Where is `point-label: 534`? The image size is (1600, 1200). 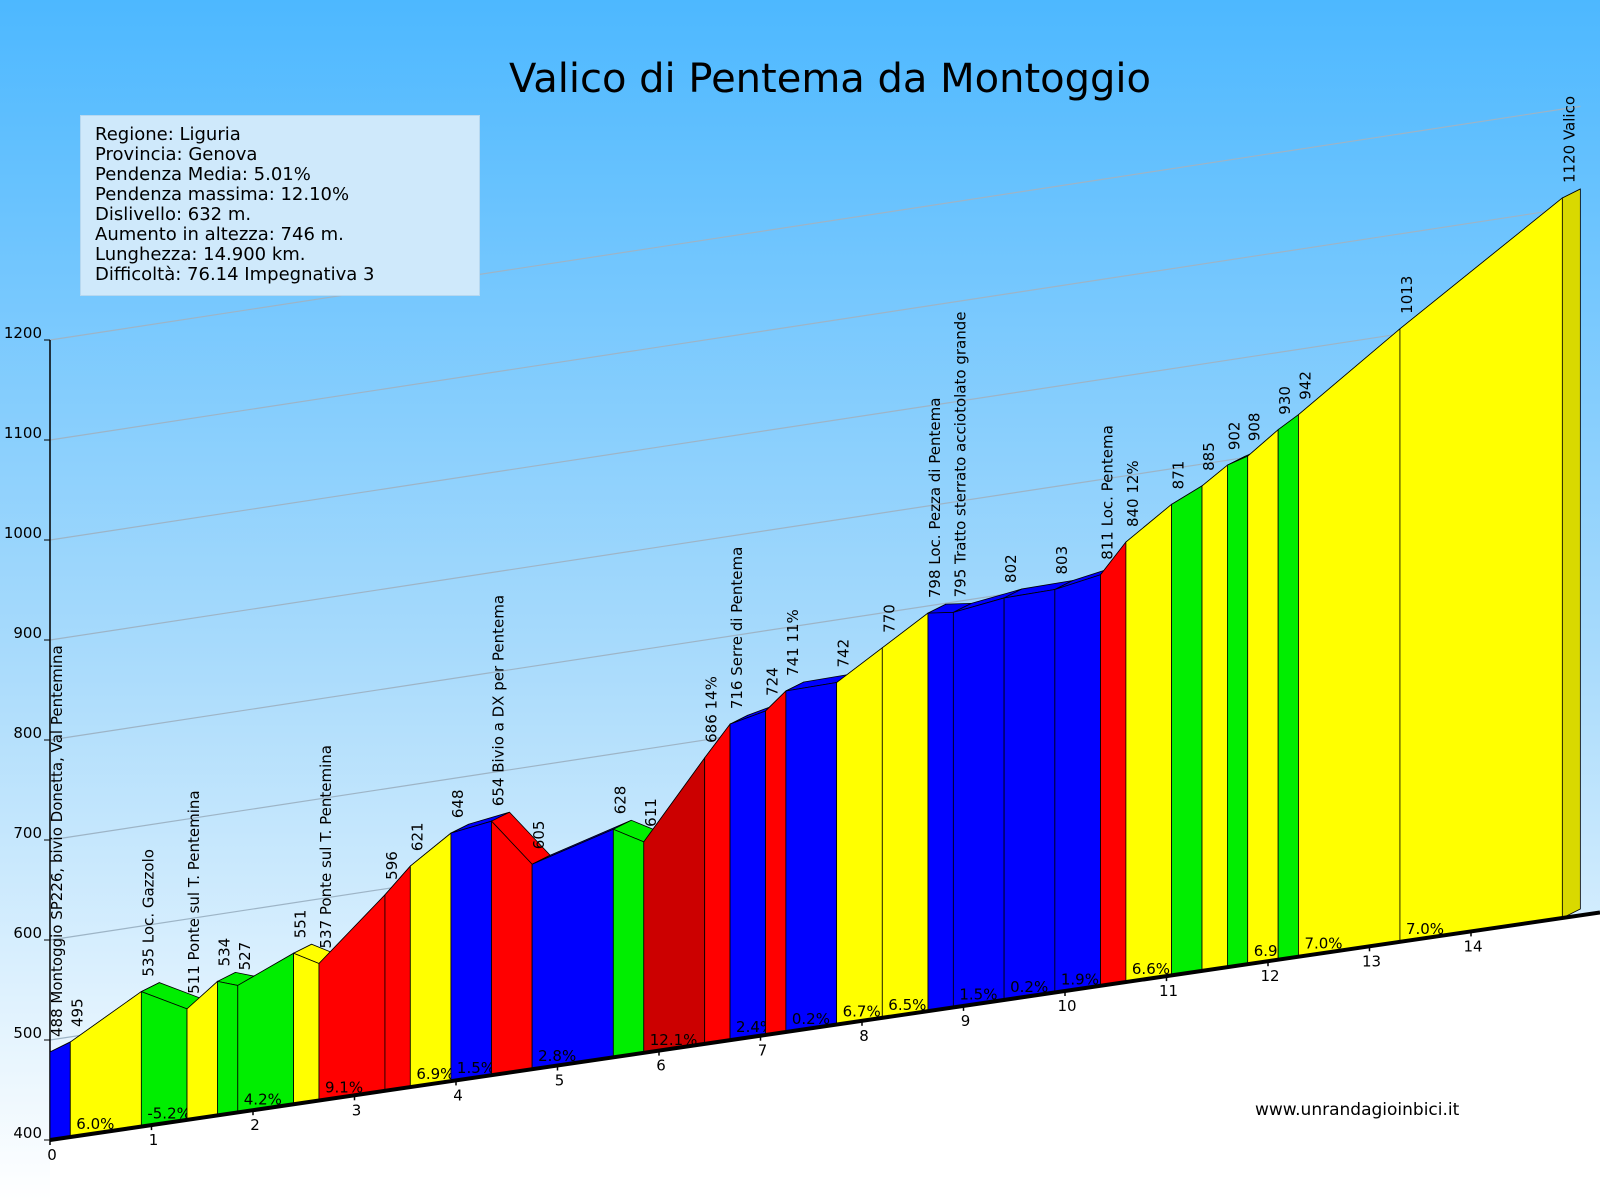
point-label: 534 is located at coordinates (224, 952).